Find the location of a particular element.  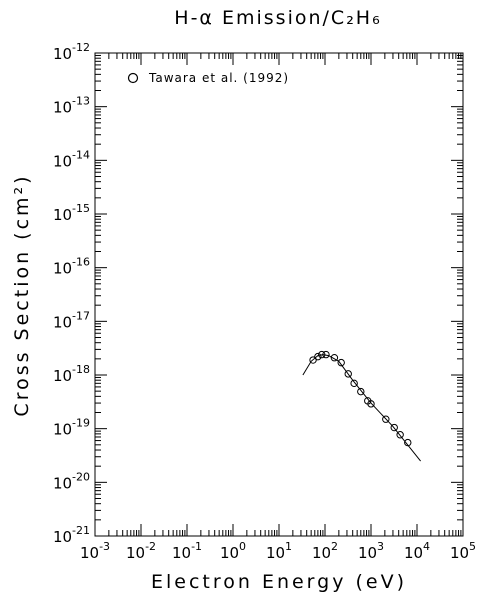

tick-exponent: -1 is located at coordinates (196, 546).